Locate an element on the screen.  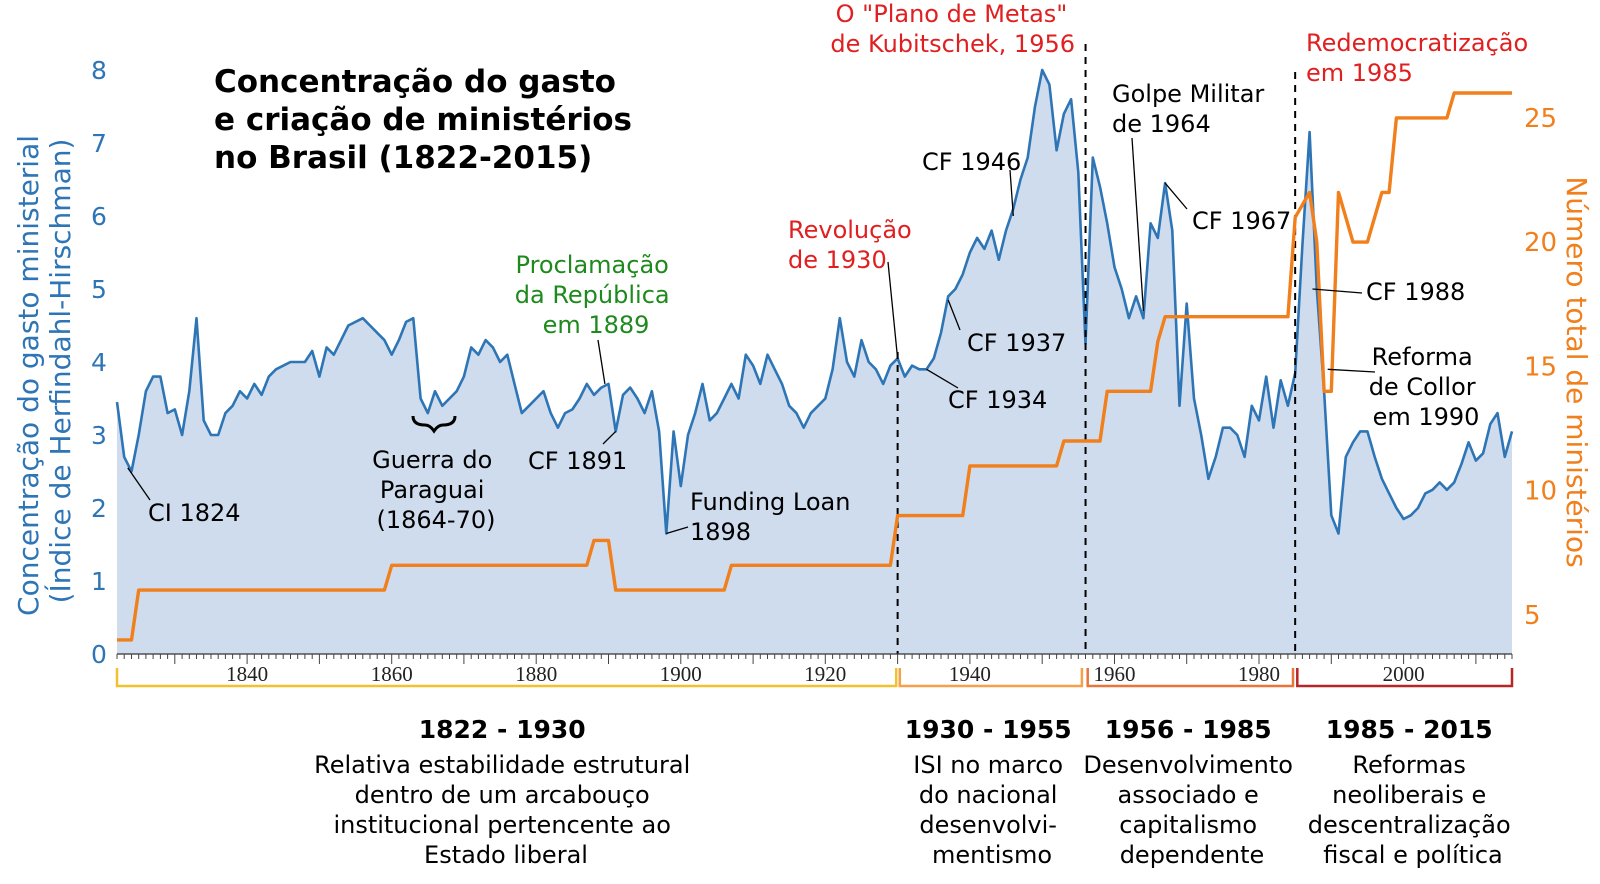
left-tick-label: 6 is located at coordinates (99, 216).